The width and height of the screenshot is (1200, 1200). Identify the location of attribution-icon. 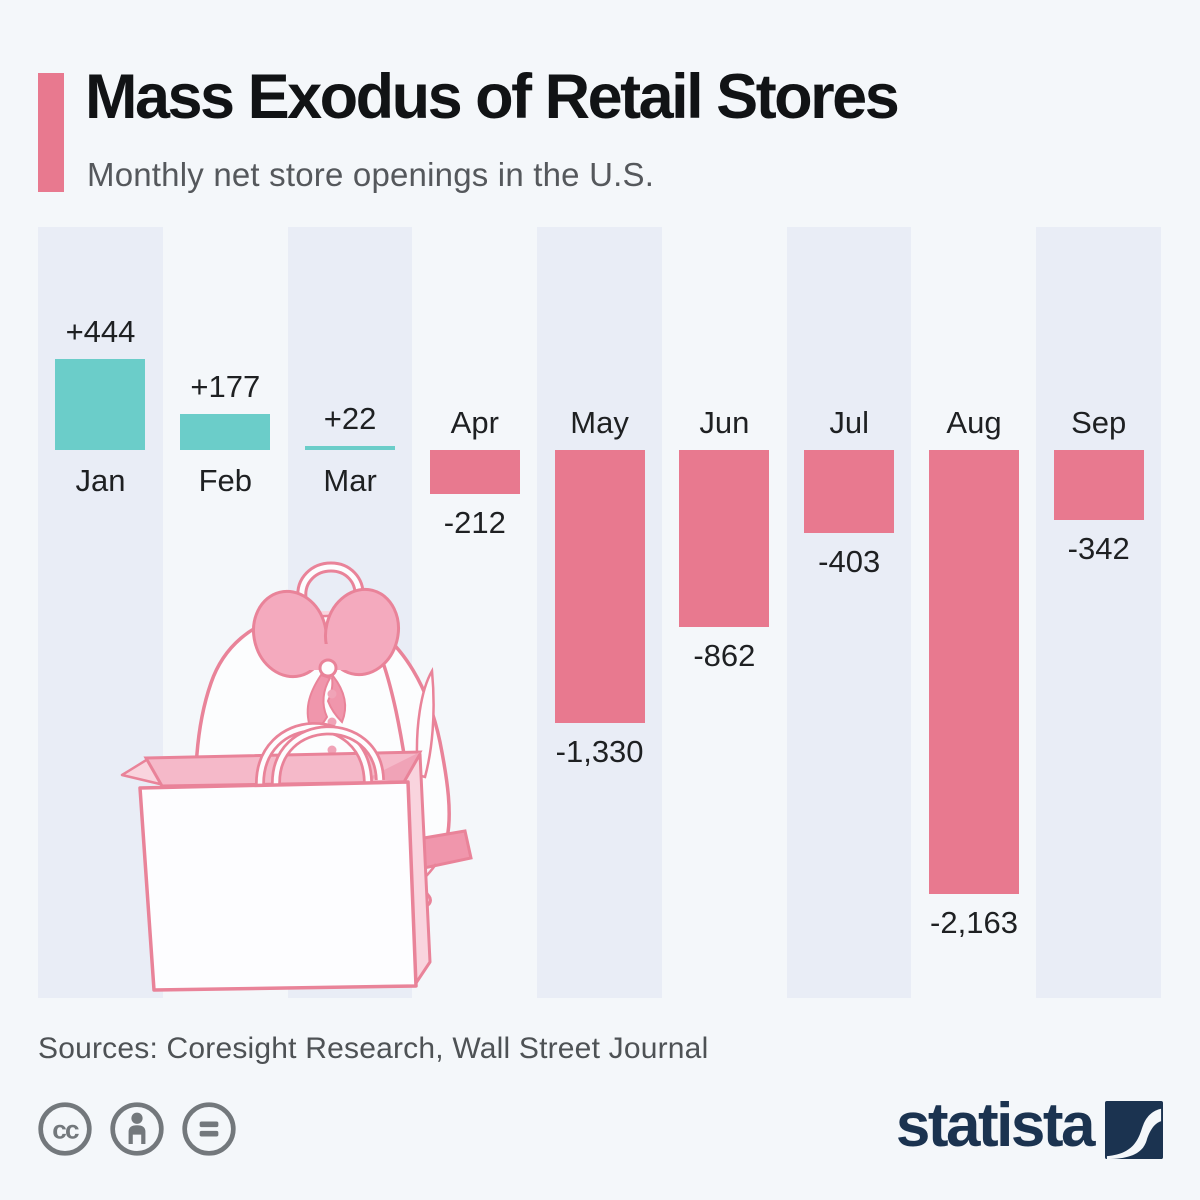
(137, 1129).